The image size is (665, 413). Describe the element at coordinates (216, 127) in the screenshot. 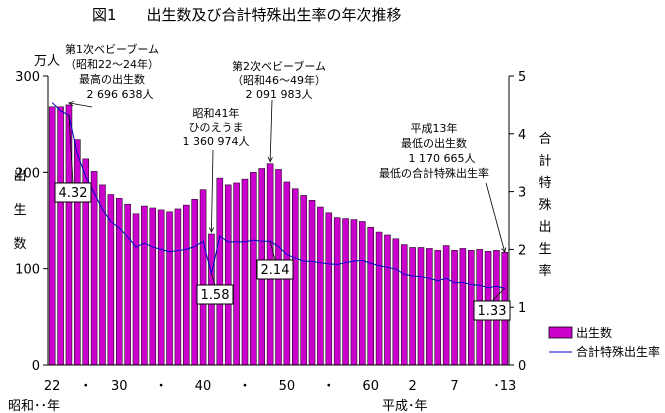

I see `annotation-S41-line: ひのえうま` at that location.